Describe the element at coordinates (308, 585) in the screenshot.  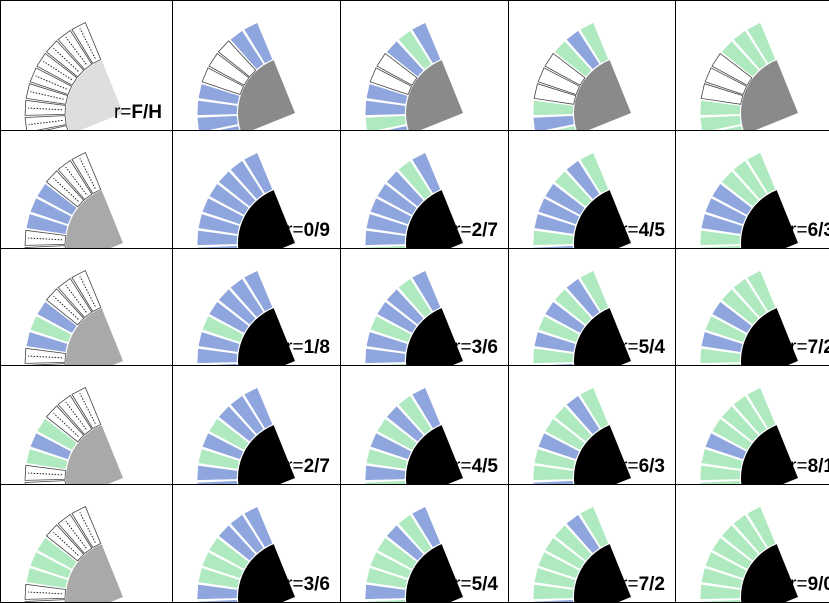
I see `ratio-label: r=3/6` at that location.